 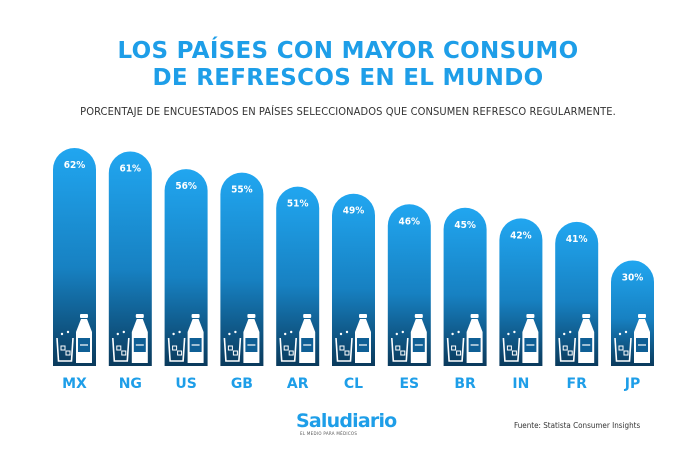 What do you see at coordinates (409, 384) in the screenshot?
I see `category-label: ES` at bounding box center [409, 384].